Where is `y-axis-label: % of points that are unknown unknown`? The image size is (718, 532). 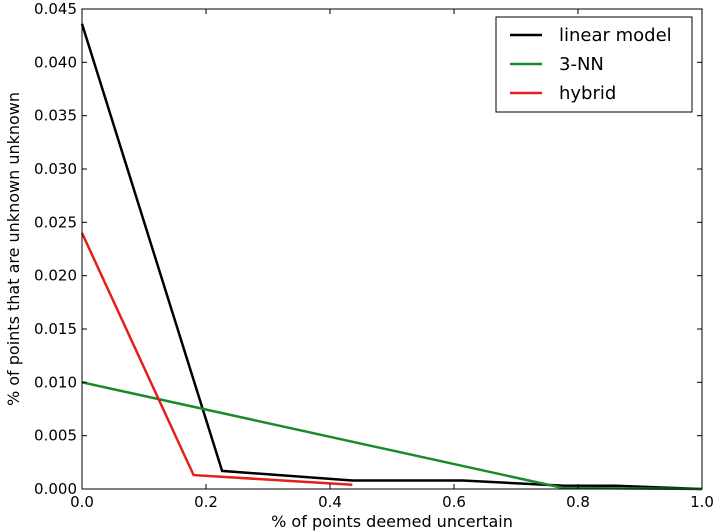
y-axis-label: % of points that are unknown unknown is located at coordinates (13, 249).